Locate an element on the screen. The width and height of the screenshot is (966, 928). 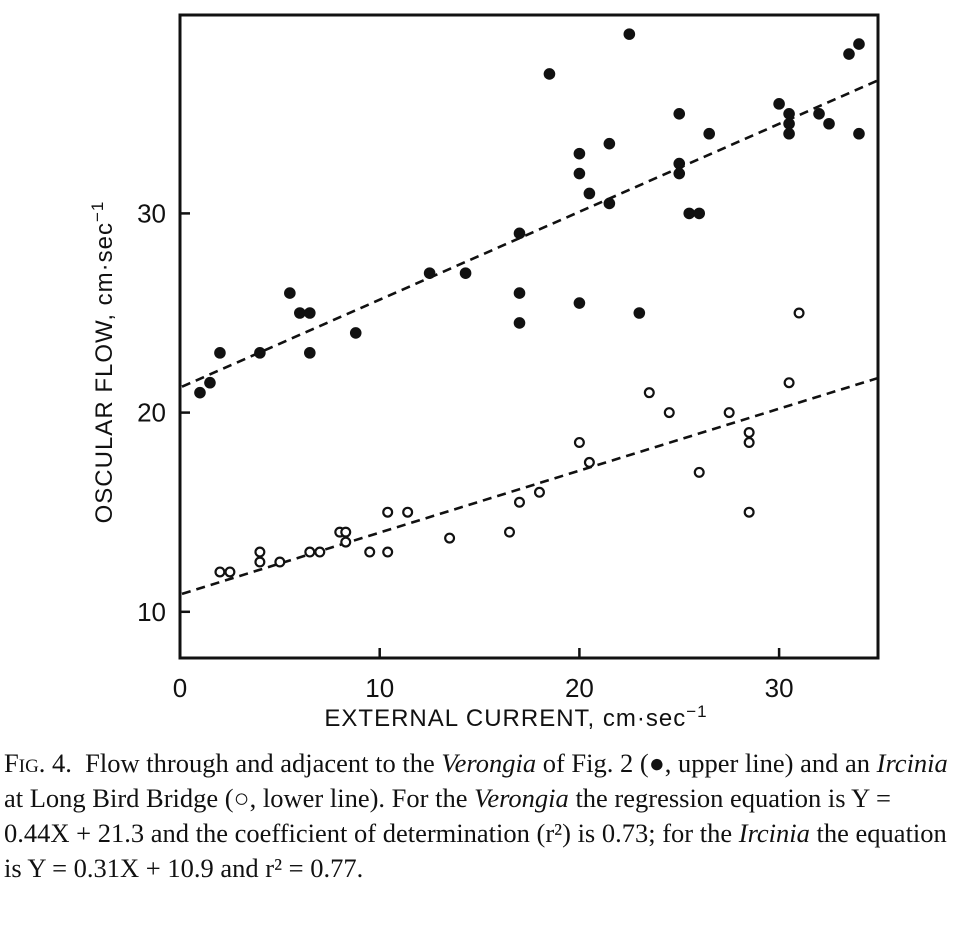
y-tick-label: 30 is located at coordinates (151, 213).